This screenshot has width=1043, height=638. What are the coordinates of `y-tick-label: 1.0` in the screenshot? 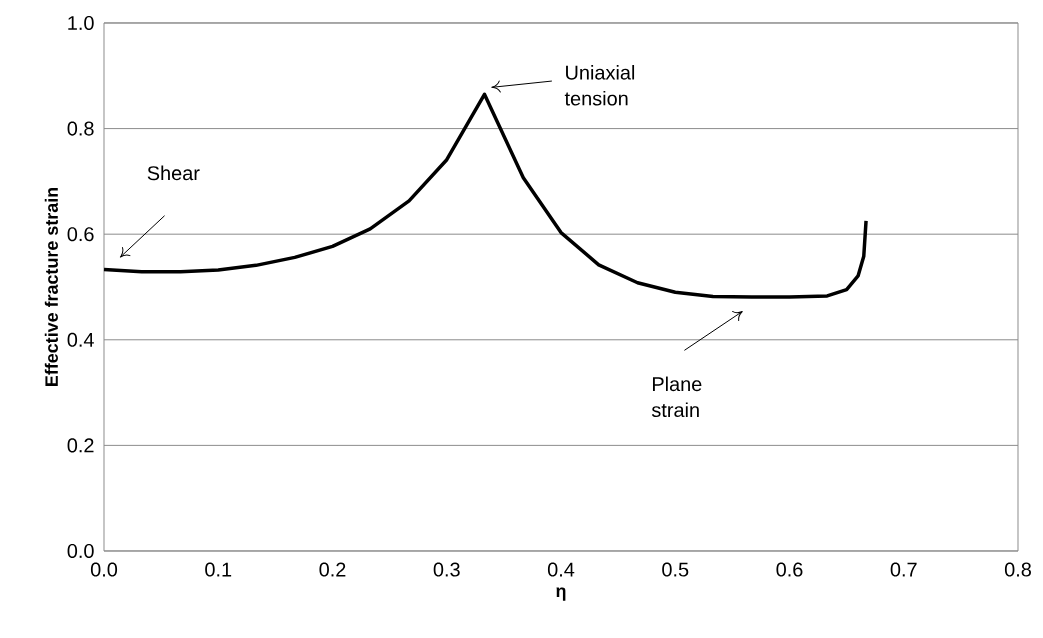 It's located at (81, 23).